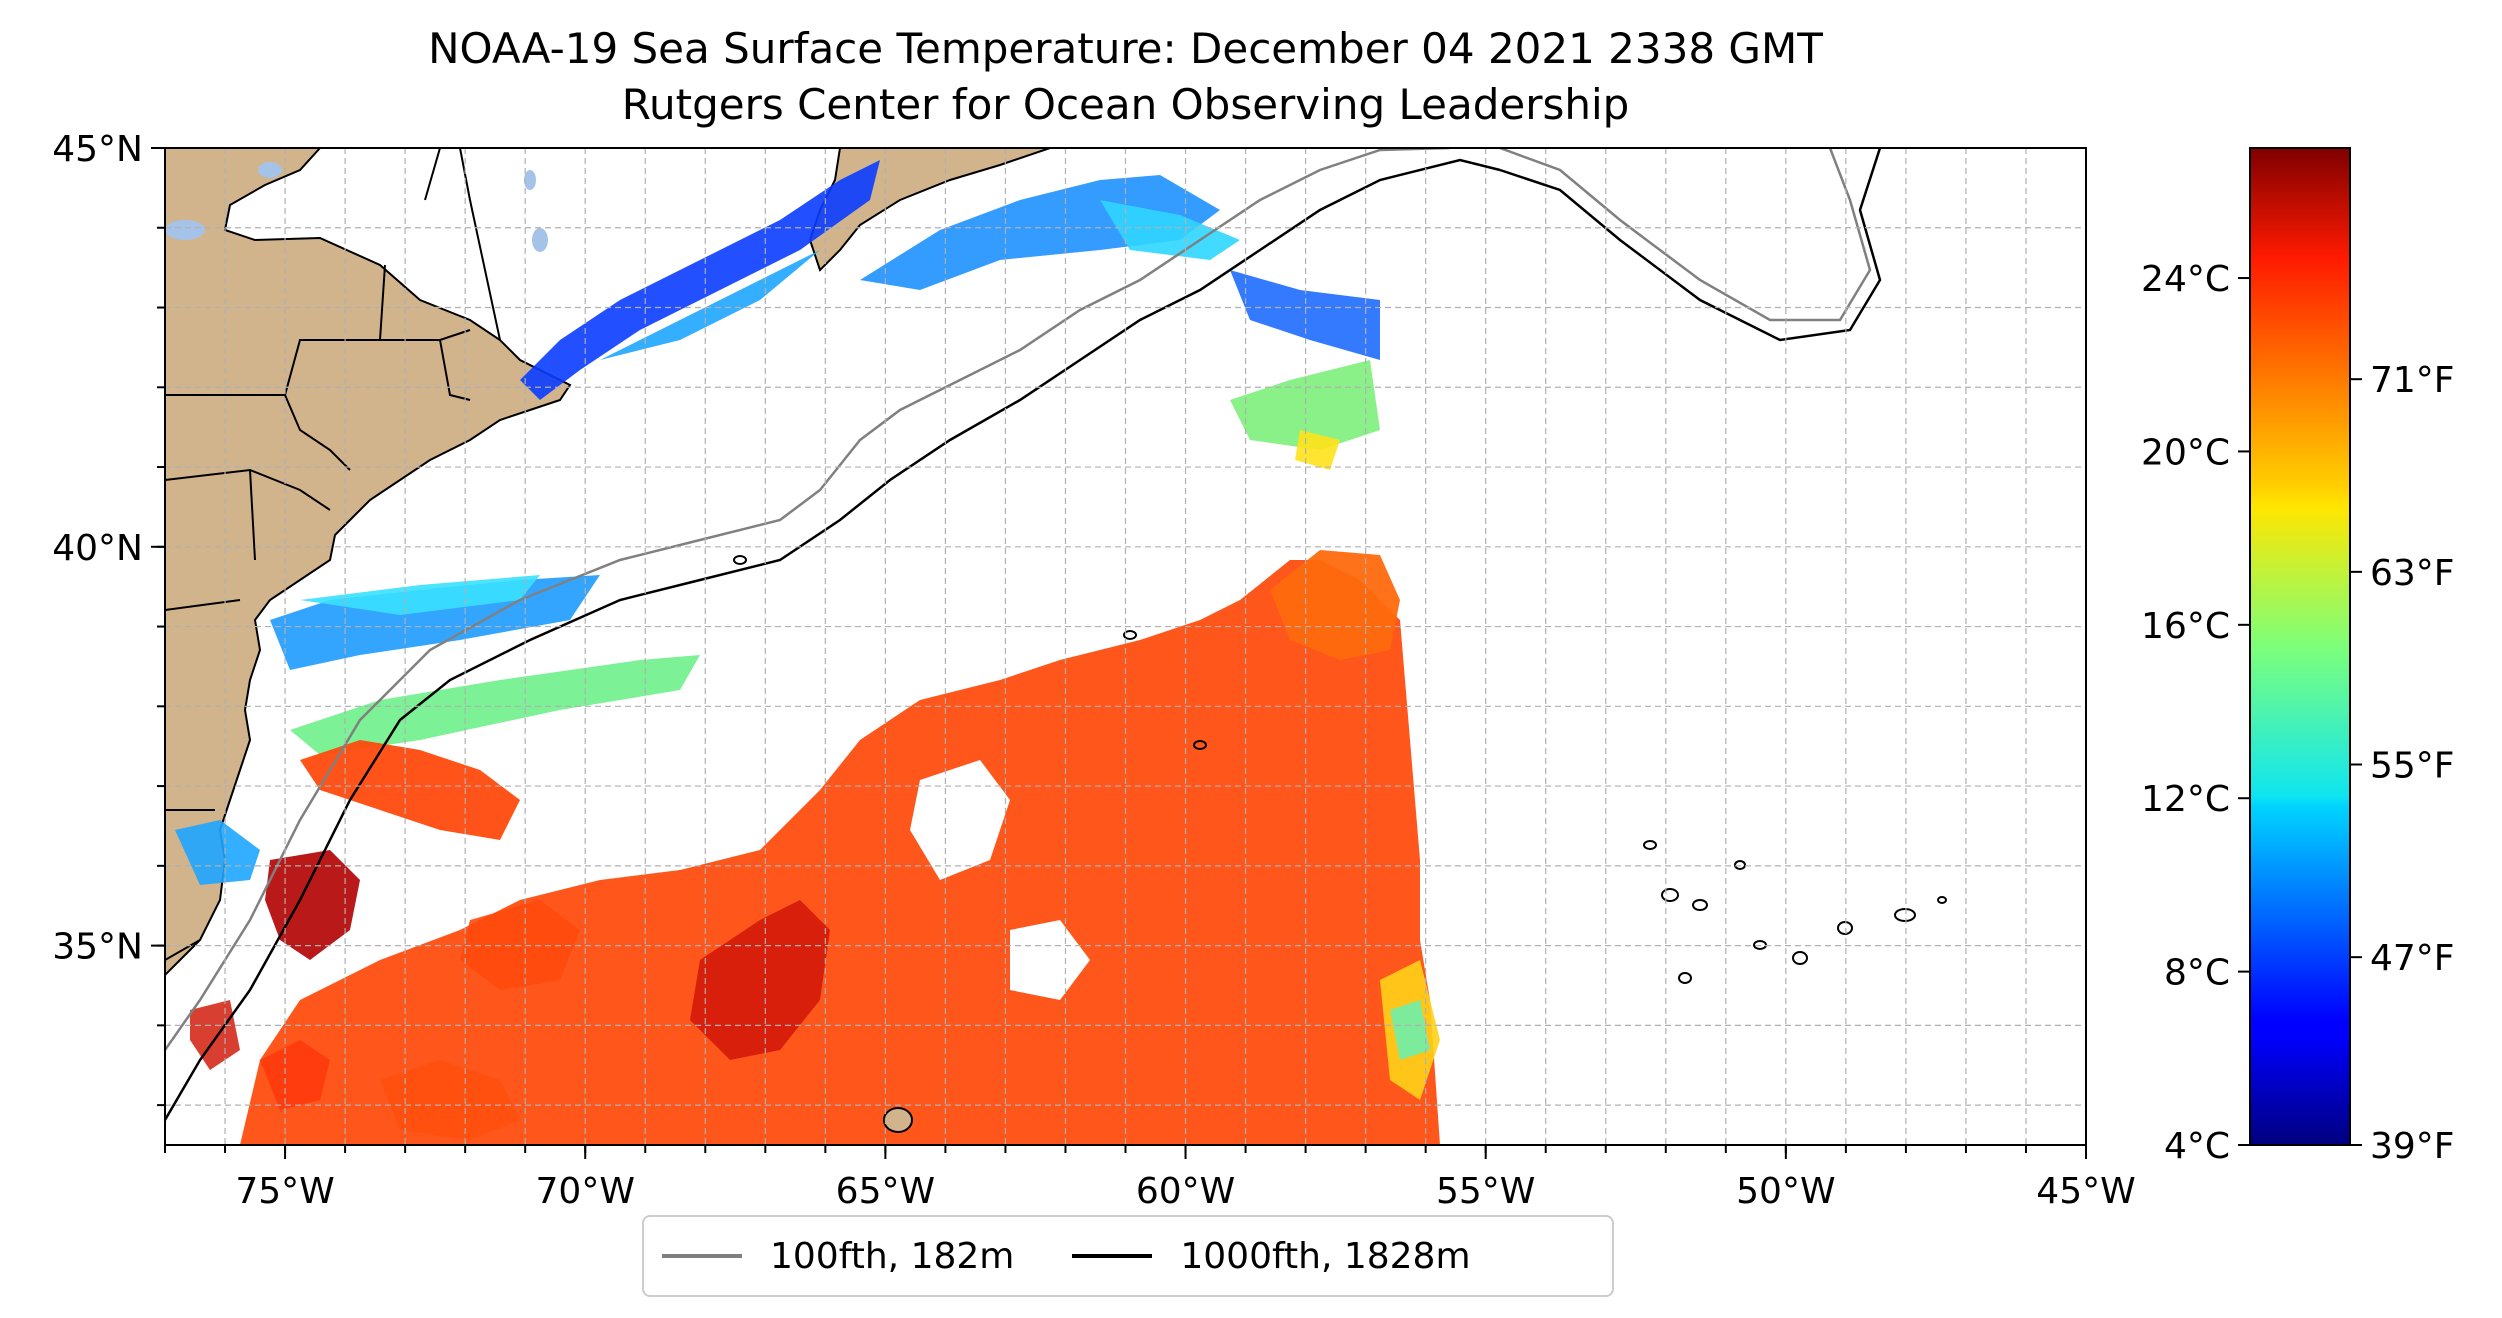  What do you see at coordinates (97, 947) in the screenshot?
I see `lat-tick-label: 35°N` at bounding box center [97, 947].